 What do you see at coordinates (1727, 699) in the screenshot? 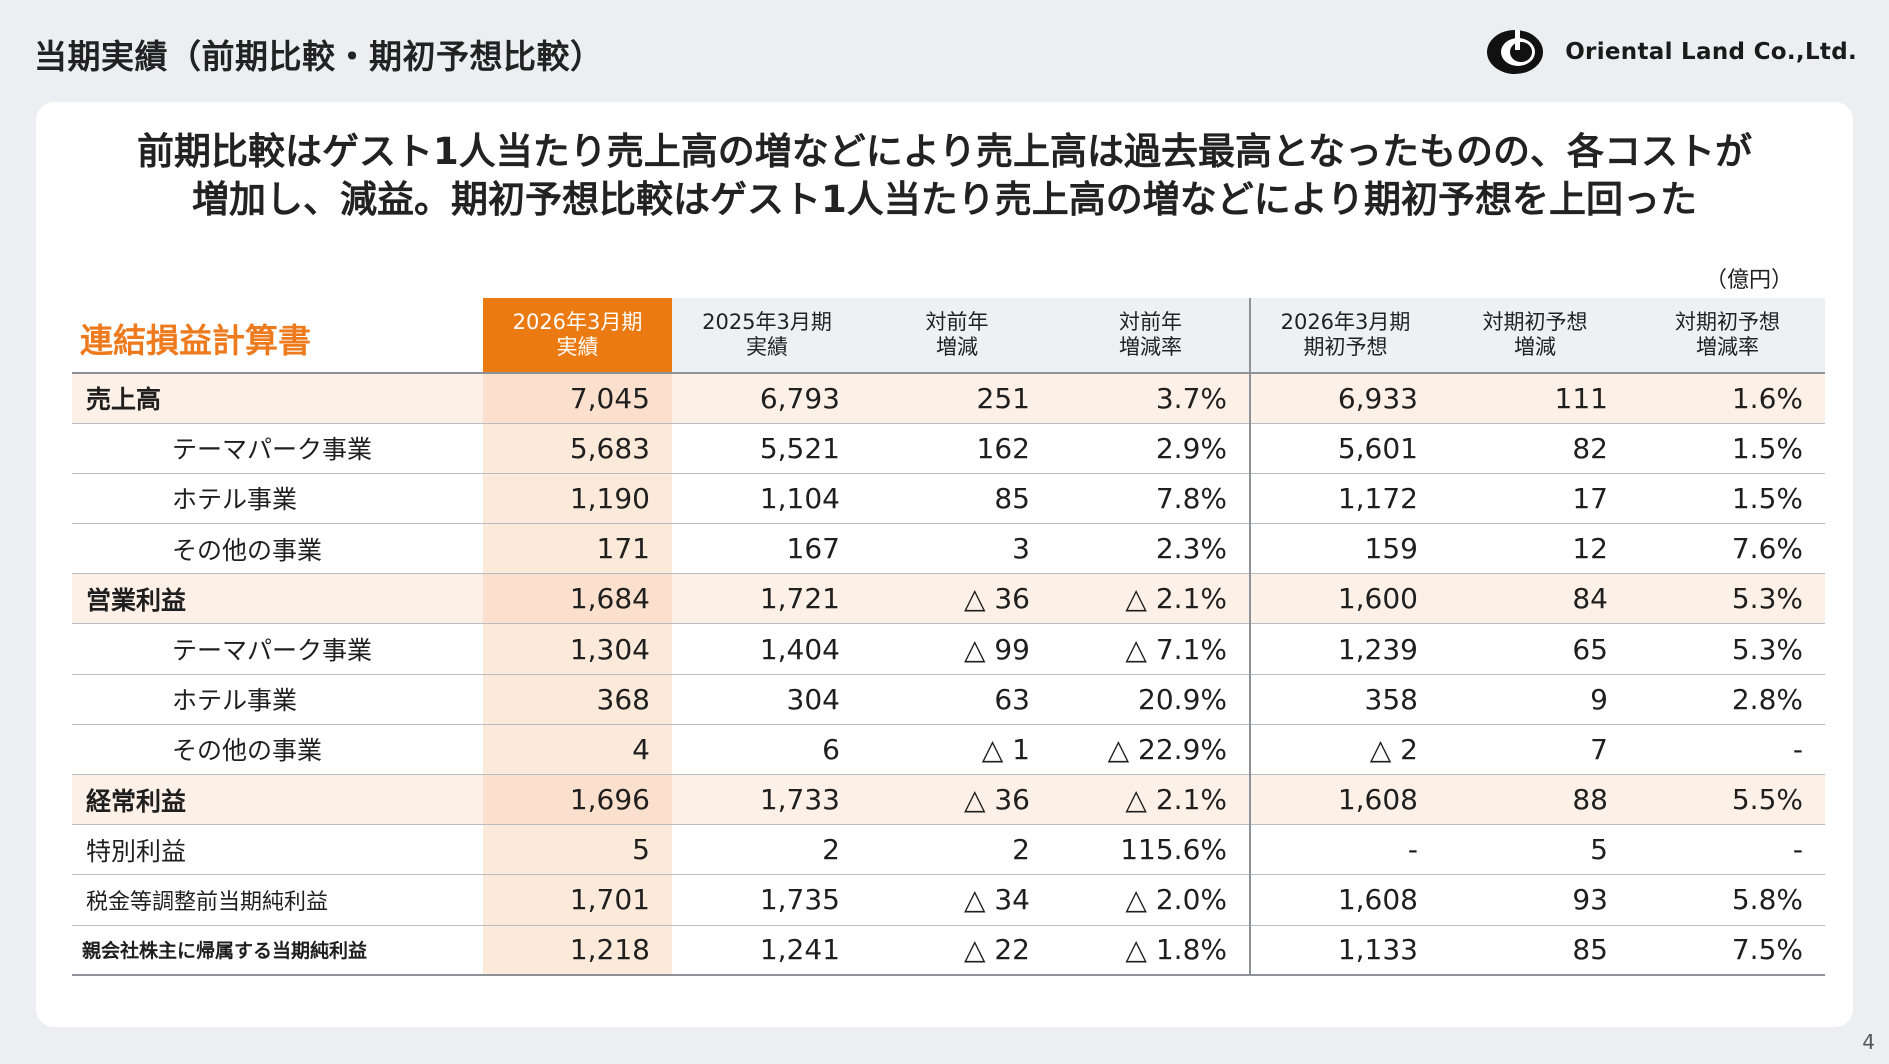
I see `cell-value: 2.8%` at bounding box center [1727, 699].